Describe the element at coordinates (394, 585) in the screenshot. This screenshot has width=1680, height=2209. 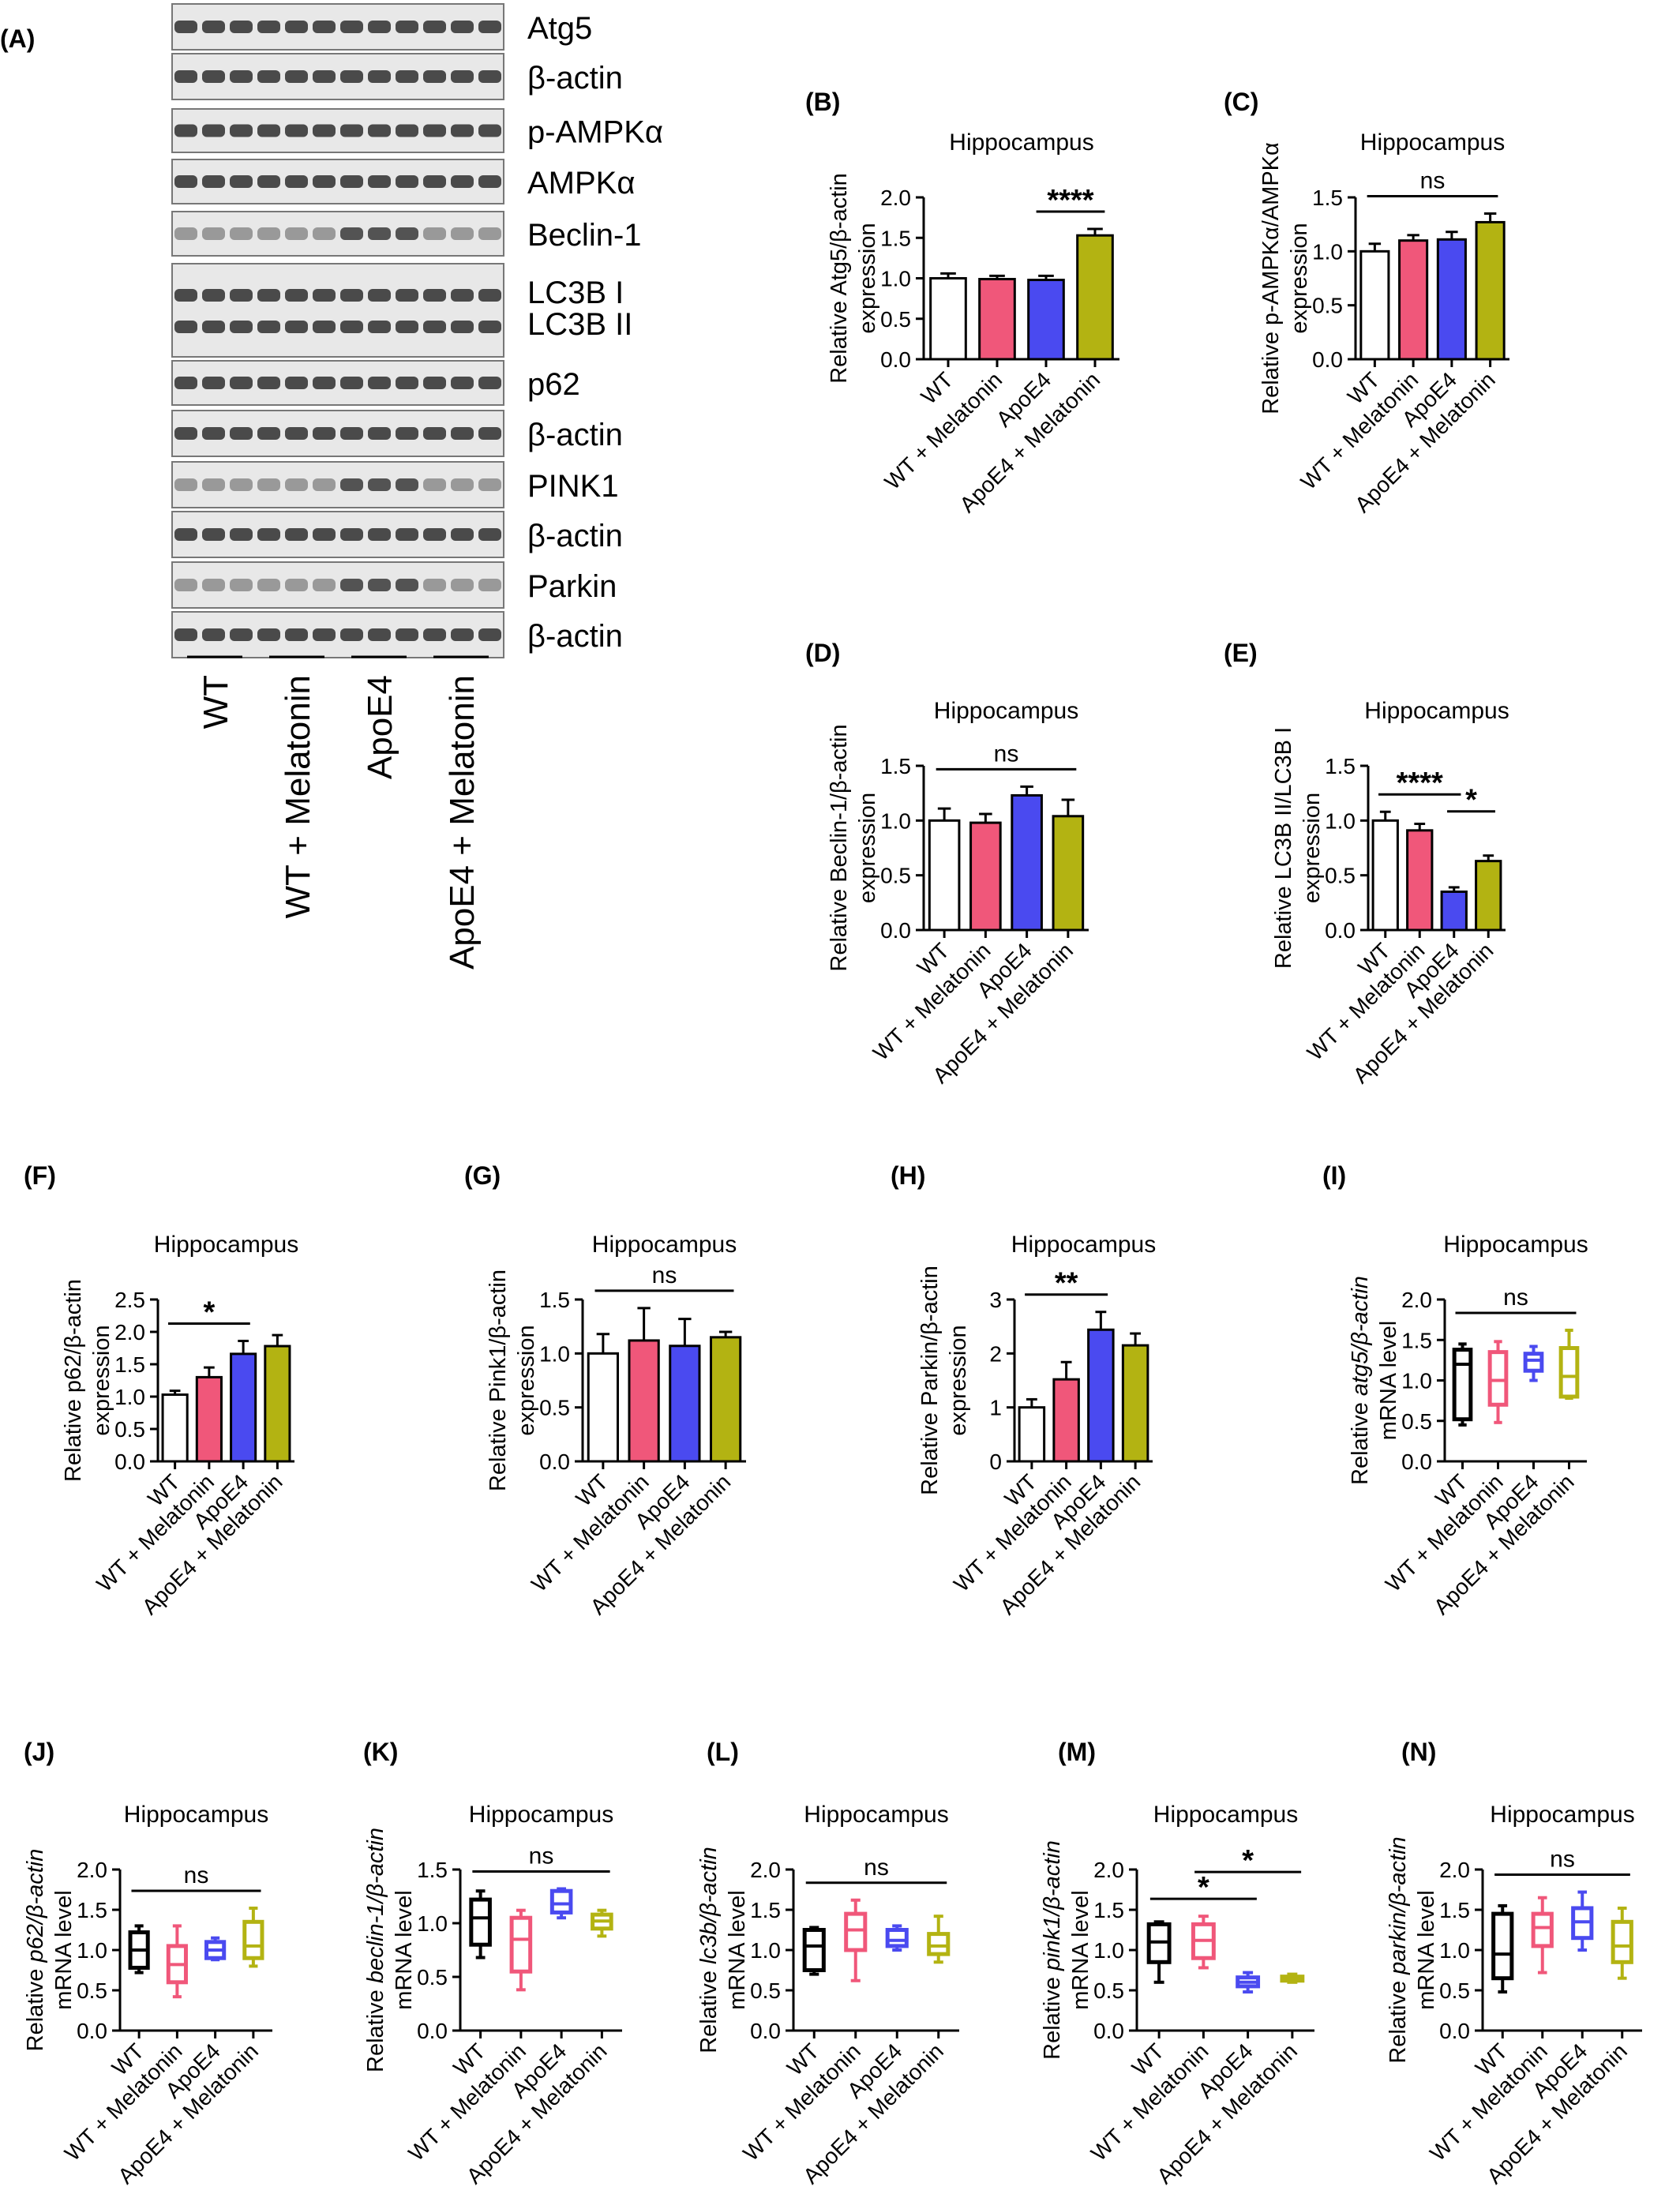
I see `blot-row: Parkin` at that location.